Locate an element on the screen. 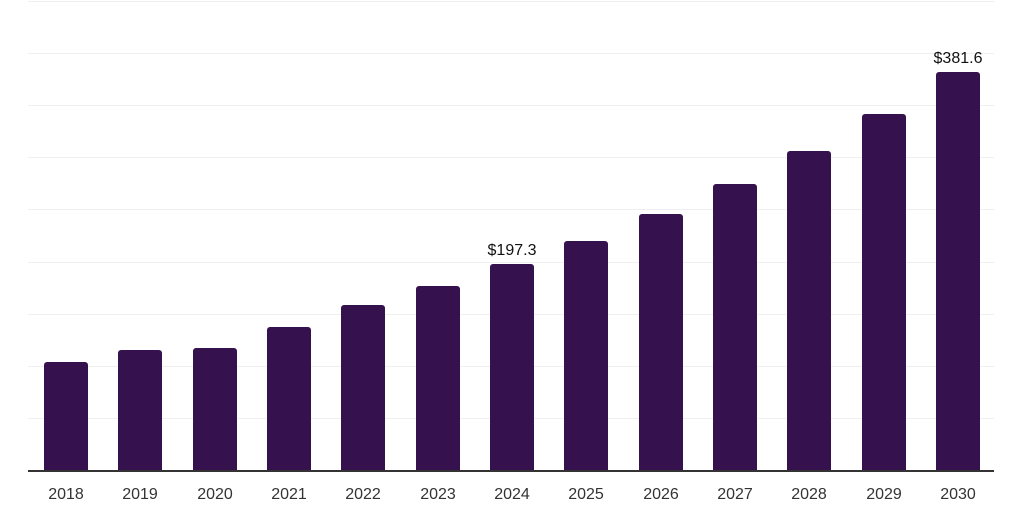 This screenshot has height=512, width=1024. bar-2025 is located at coordinates (586, 355).